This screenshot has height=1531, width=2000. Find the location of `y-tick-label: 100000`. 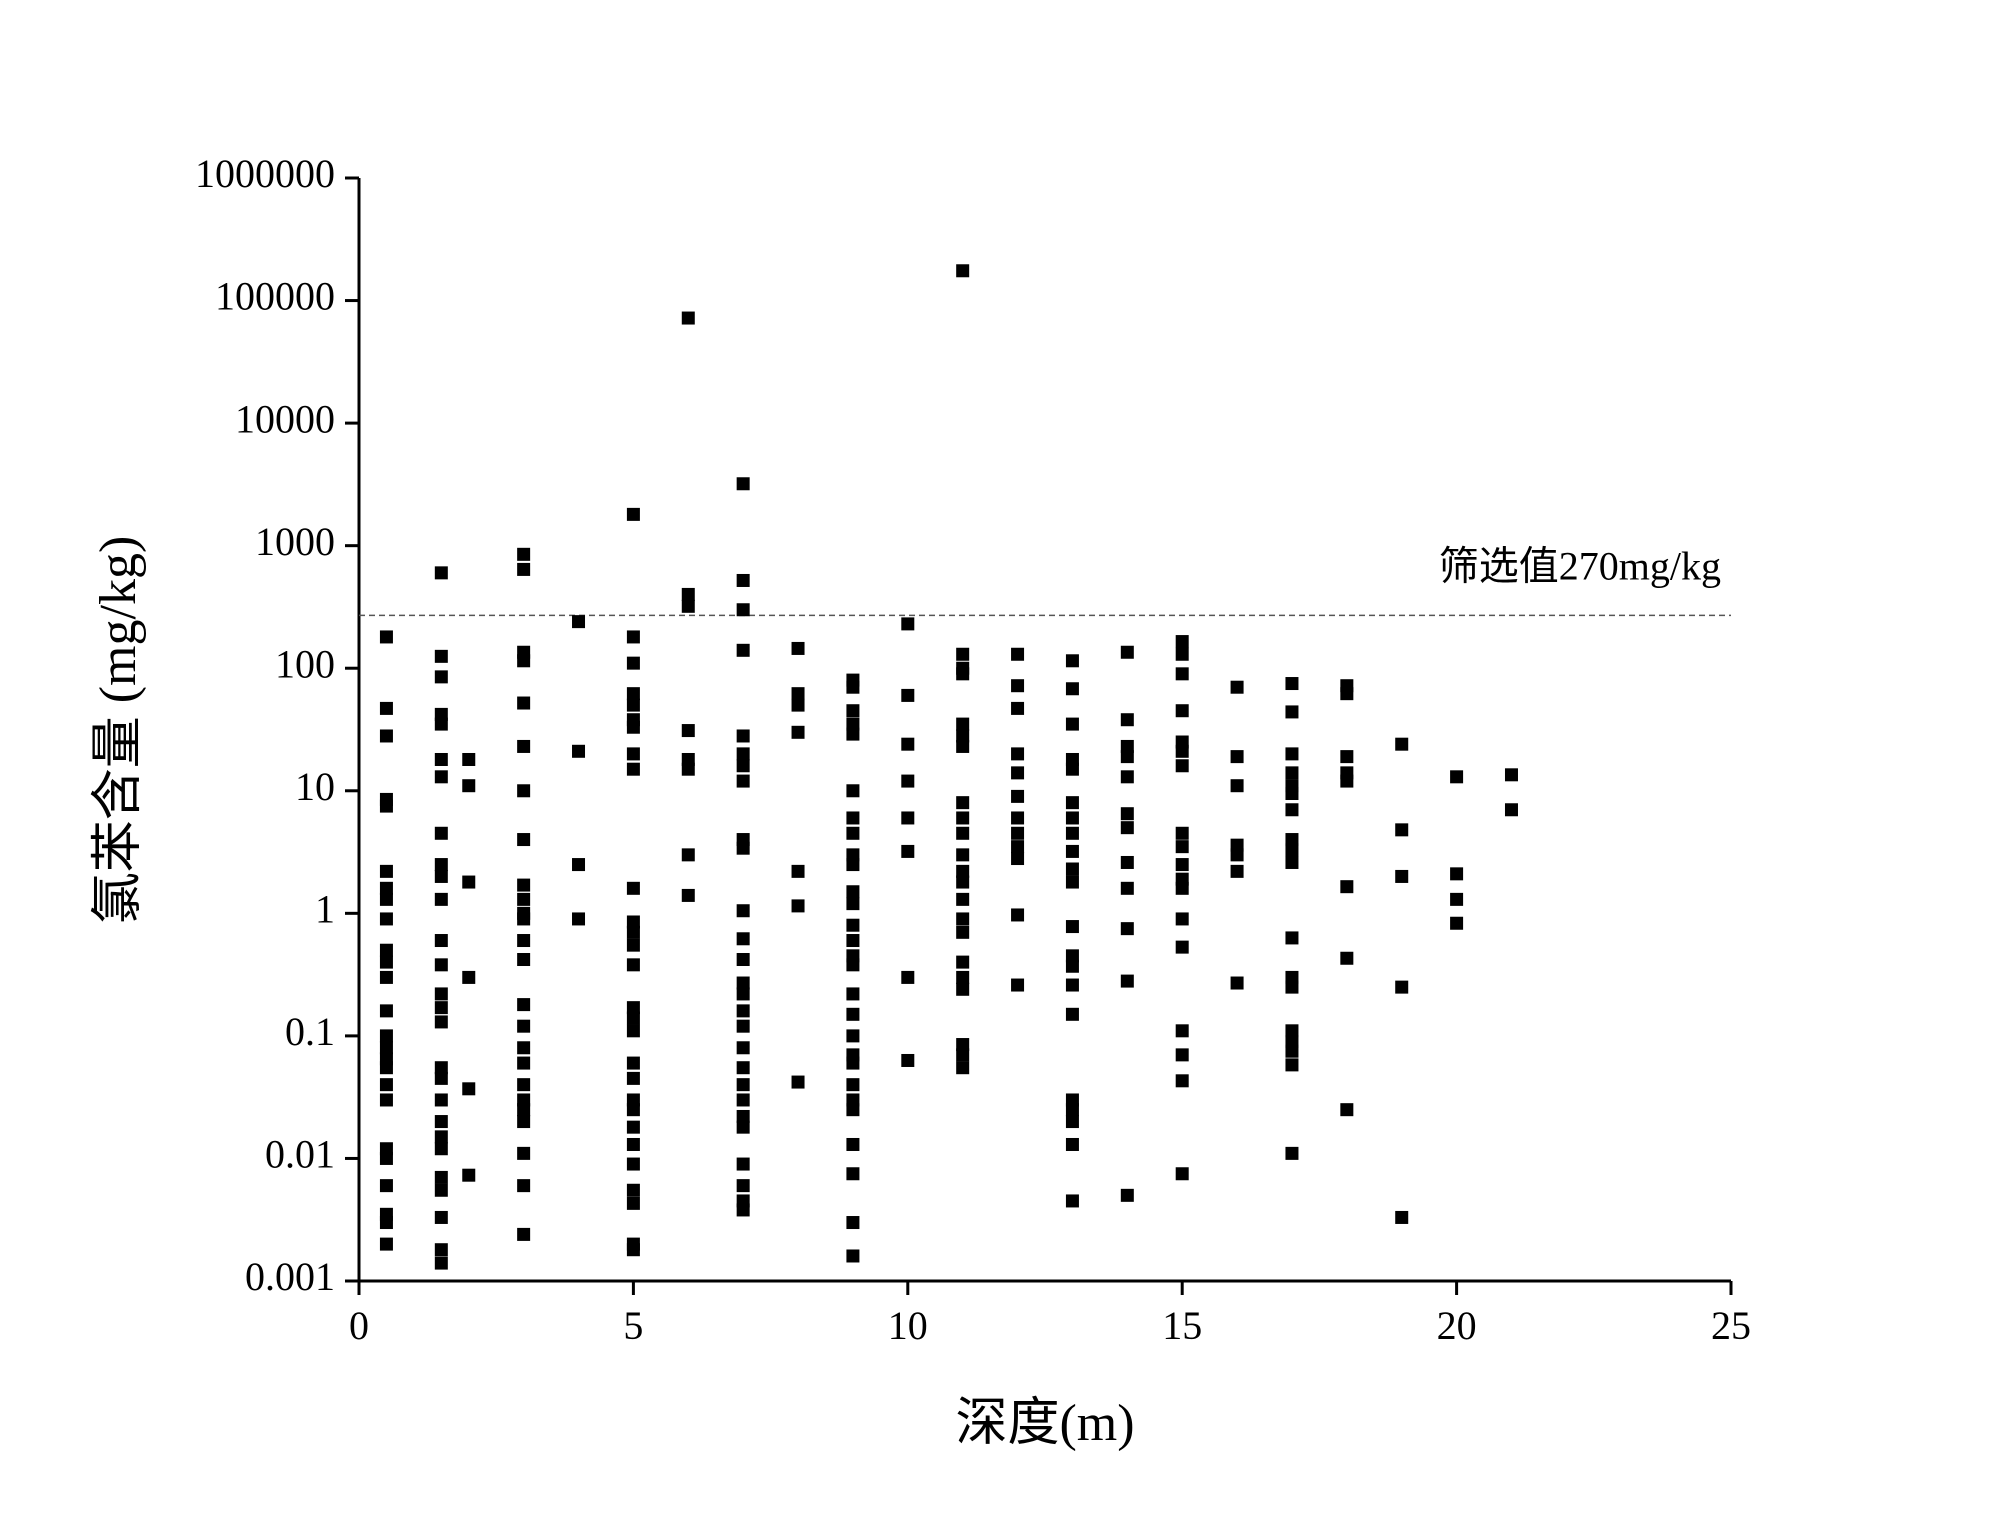

y-tick-label: 100000 is located at coordinates (275, 296).